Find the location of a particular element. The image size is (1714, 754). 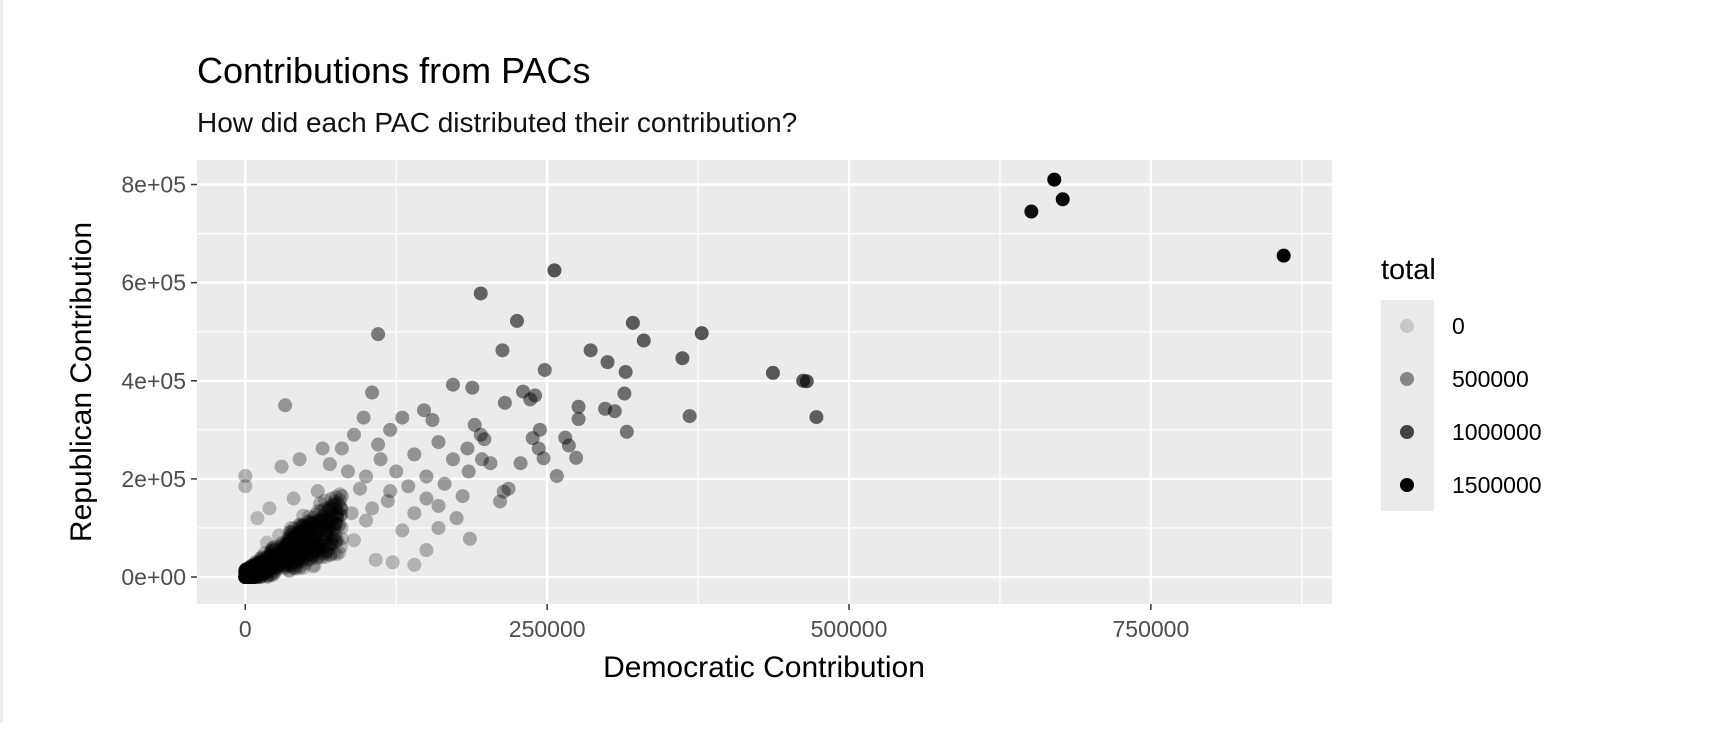

legend-keys: 0 500000 1000000 1500000 is located at coordinates (1471, 405).